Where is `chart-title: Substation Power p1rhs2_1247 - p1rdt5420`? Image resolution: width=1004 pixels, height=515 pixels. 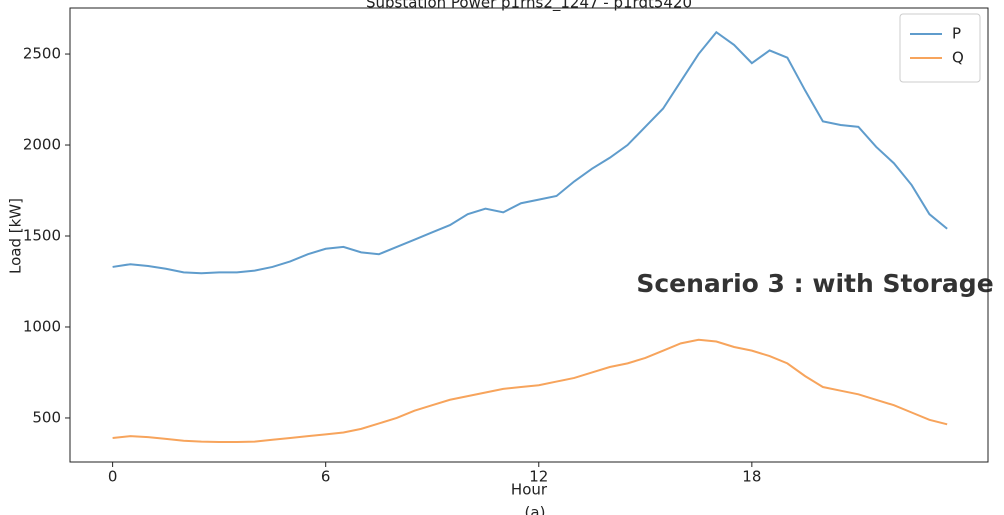
chart-title: Substation Power p1rhs2_1247 - p1rdt5420 is located at coordinates (529, 6).